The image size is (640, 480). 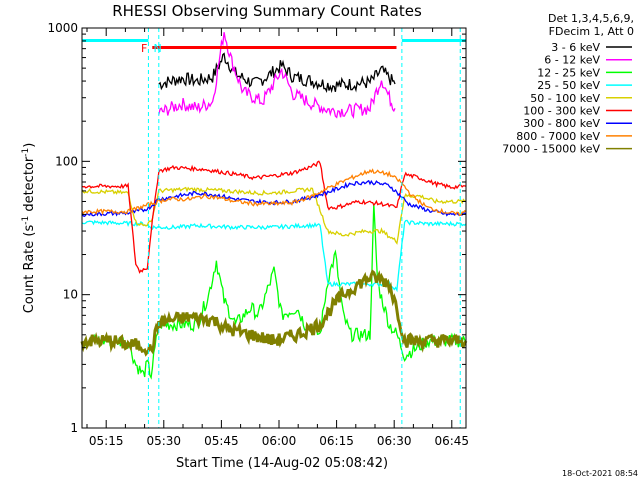 What do you see at coordinates (29, 186) in the screenshot?
I see `y-axis-label-part: detector` at bounding box center [29, 186].